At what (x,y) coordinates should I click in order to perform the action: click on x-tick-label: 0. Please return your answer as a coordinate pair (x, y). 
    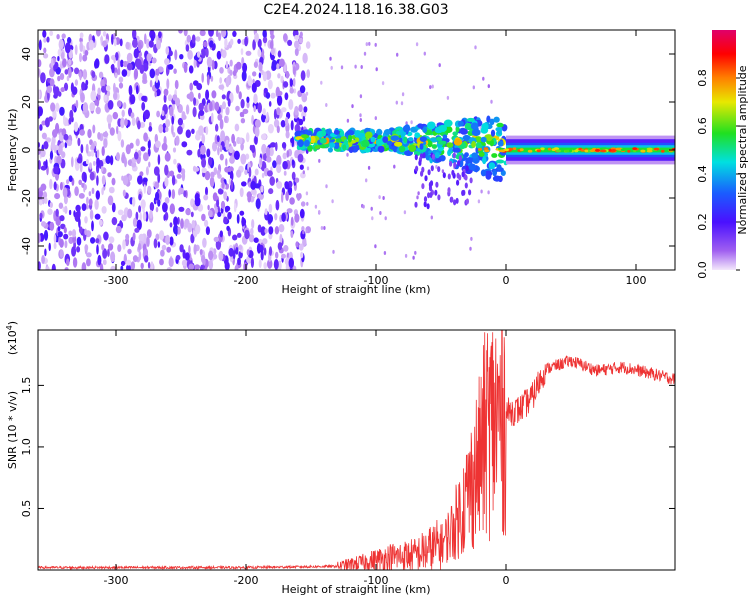
    Looking at the image, I should click on (506, 580).